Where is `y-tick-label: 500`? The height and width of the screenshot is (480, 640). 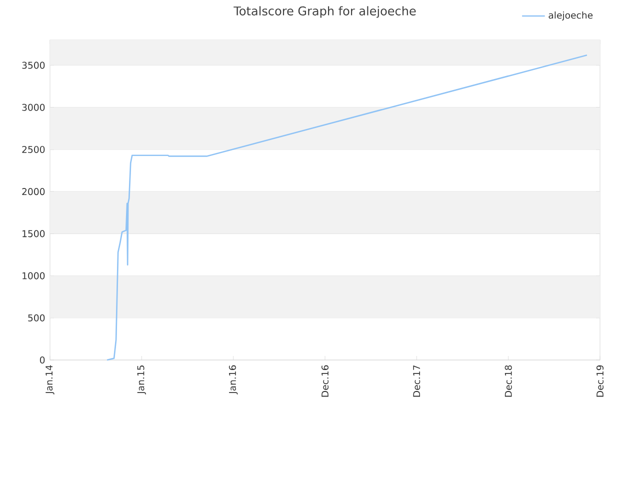 y-tick-label: 500 is located at coordinates (36, 318).